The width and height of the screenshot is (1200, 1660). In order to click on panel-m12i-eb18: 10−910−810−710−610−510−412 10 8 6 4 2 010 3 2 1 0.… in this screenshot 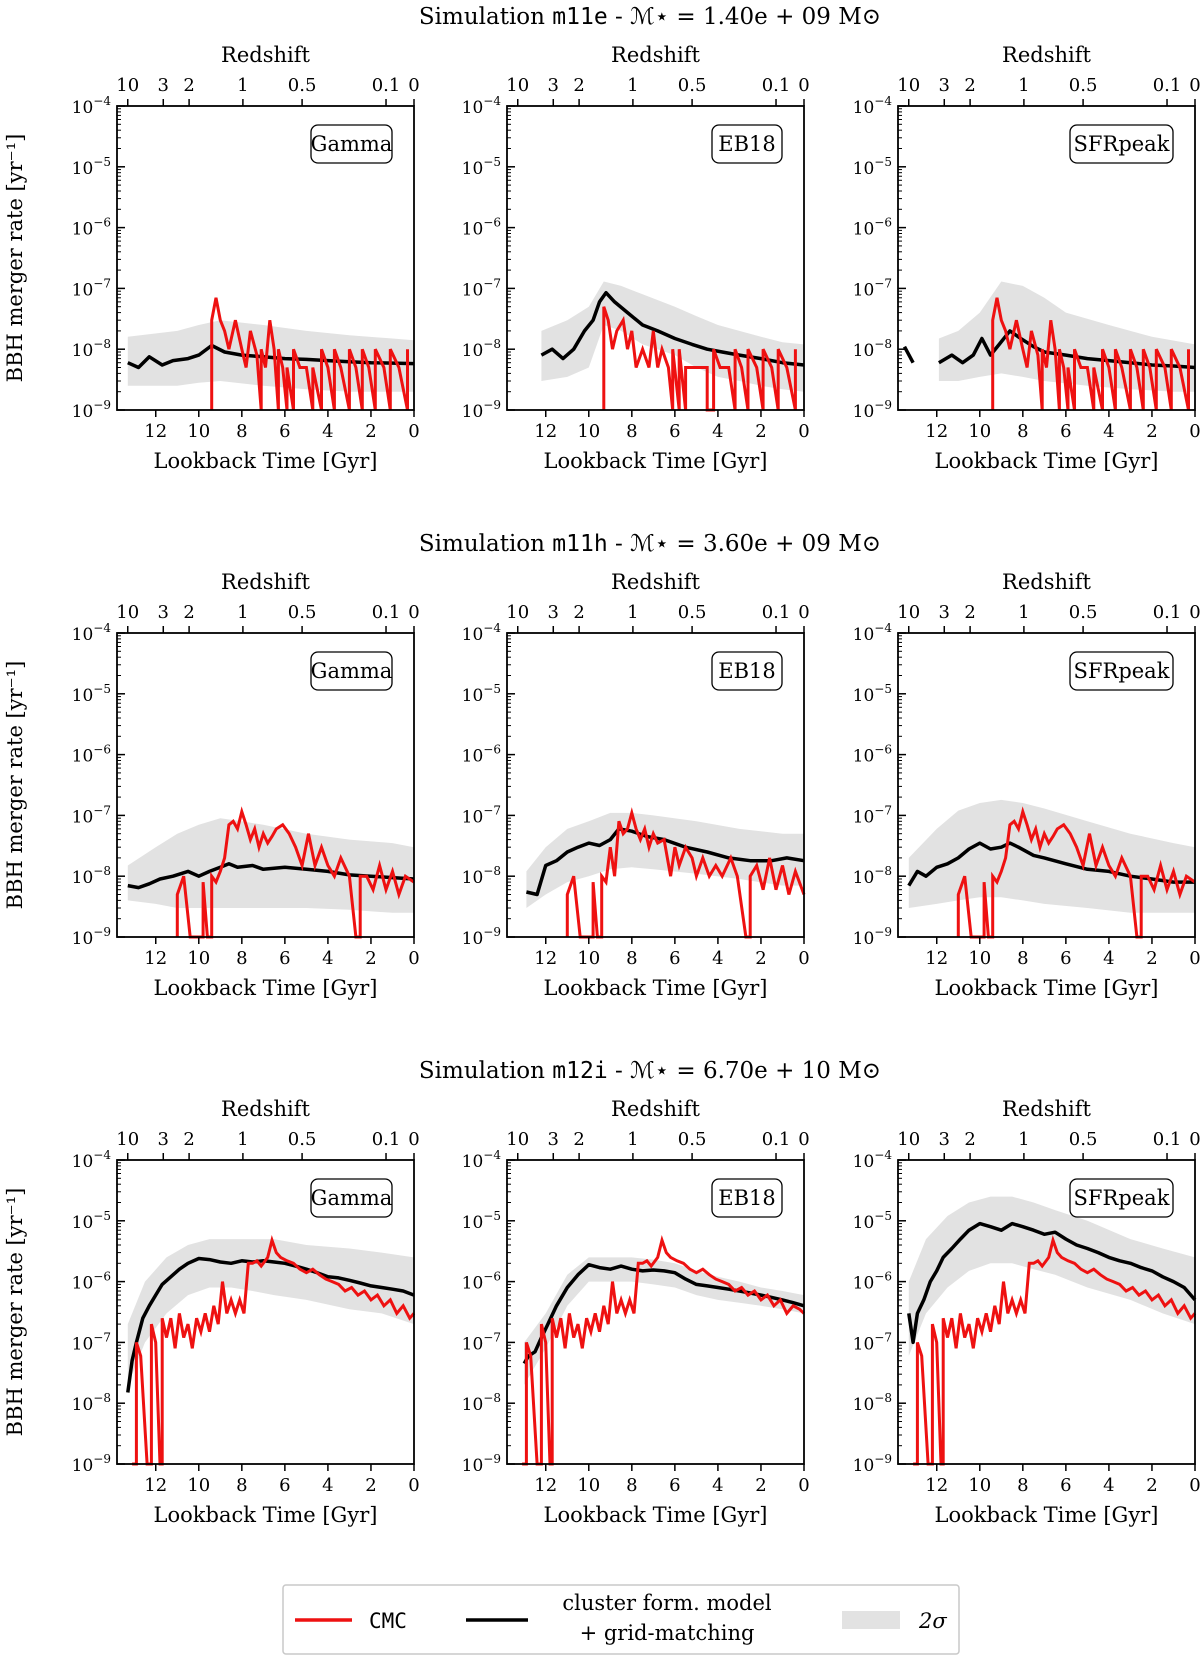, I will do `click(636, 1312)`.